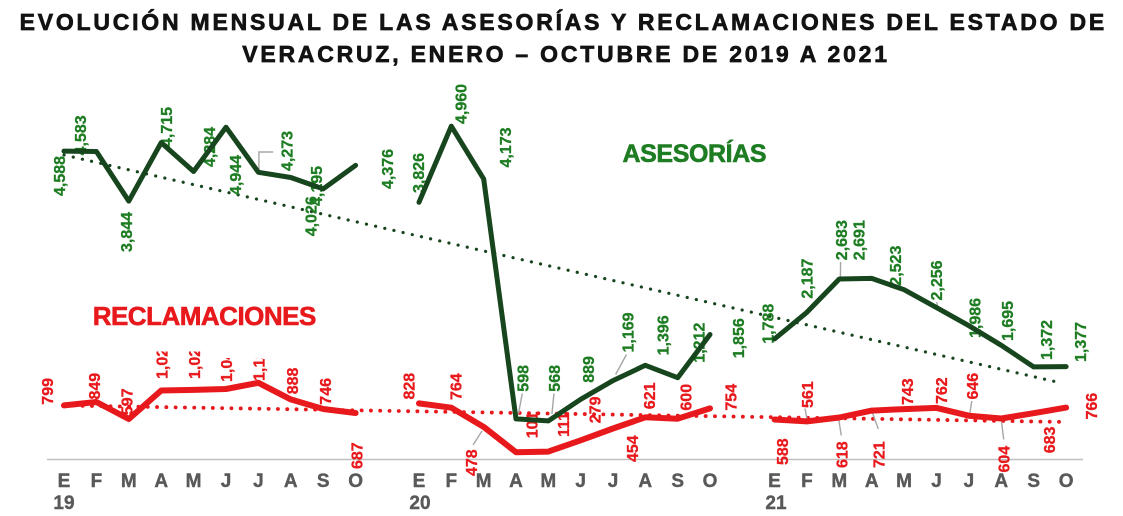  Describe the element at coordinates (326, 391) in the screenshot. I see `svg-text: 746` at that location.